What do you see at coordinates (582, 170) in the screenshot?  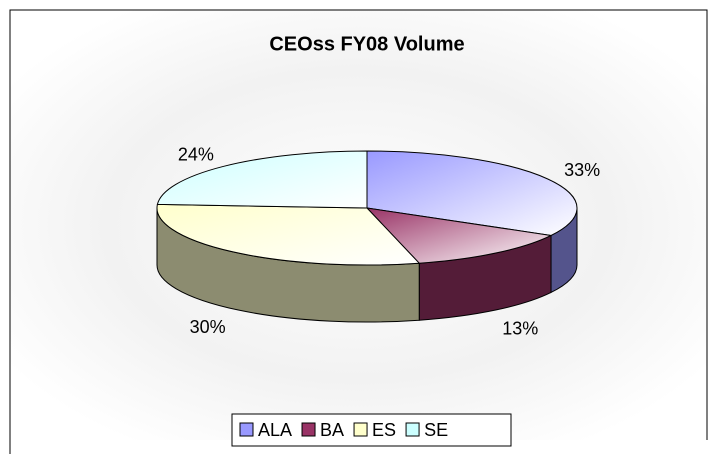 I see `data-label: 33%` at bounding box center [582, 170].